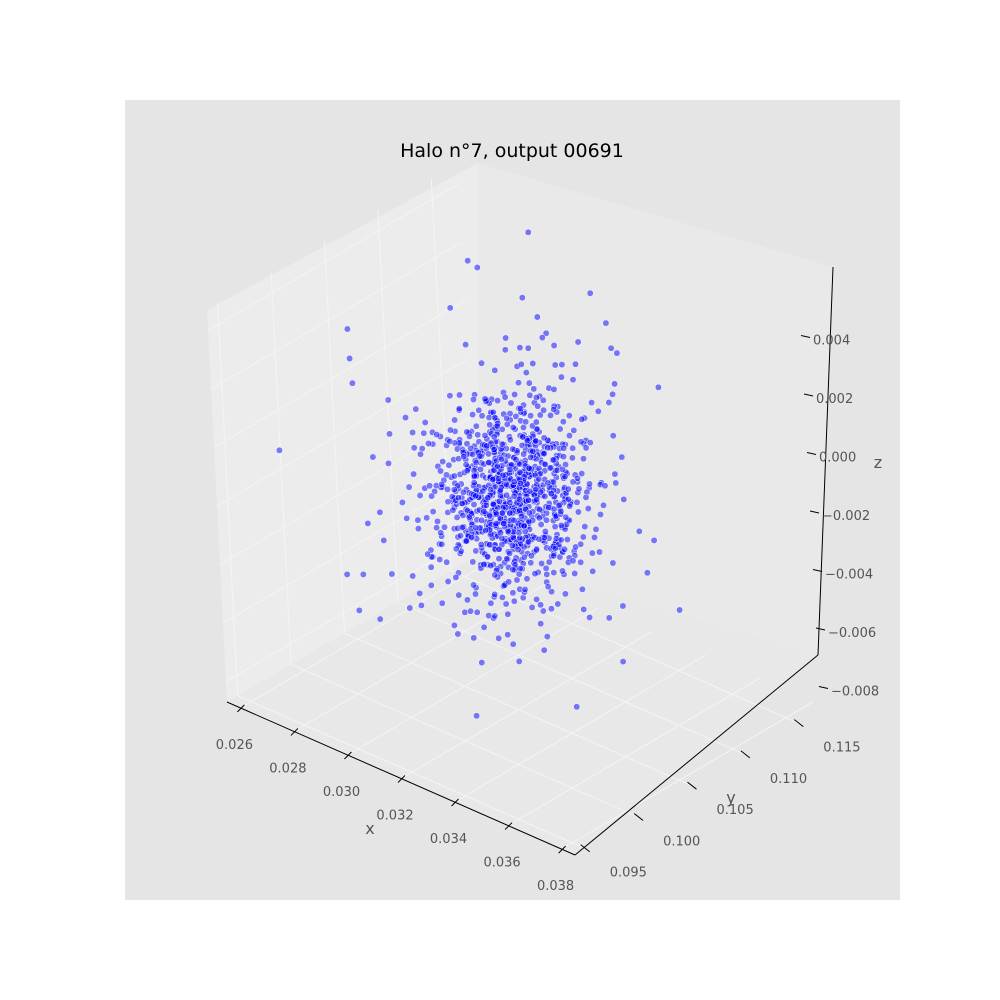 Image resolution: width=1000 pixels, height=1000 pixels. I want to click on grid-line-y-floor, so click(411, 772).